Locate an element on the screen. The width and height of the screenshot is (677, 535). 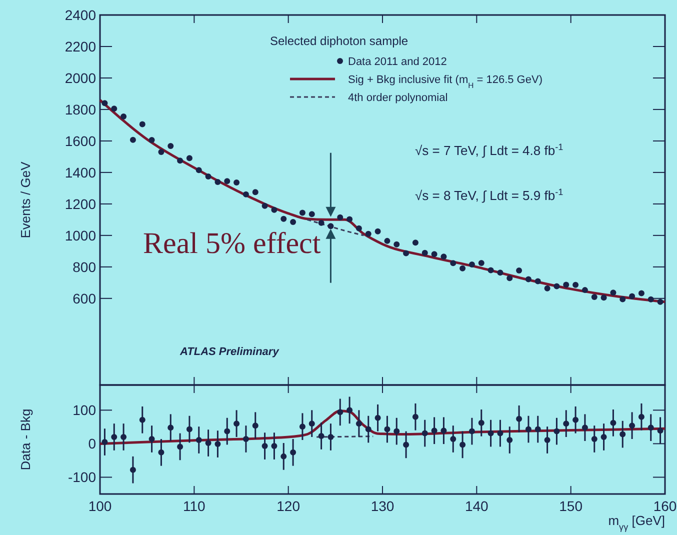
x-tick-label: 160 is located at coordinates (665, 506).